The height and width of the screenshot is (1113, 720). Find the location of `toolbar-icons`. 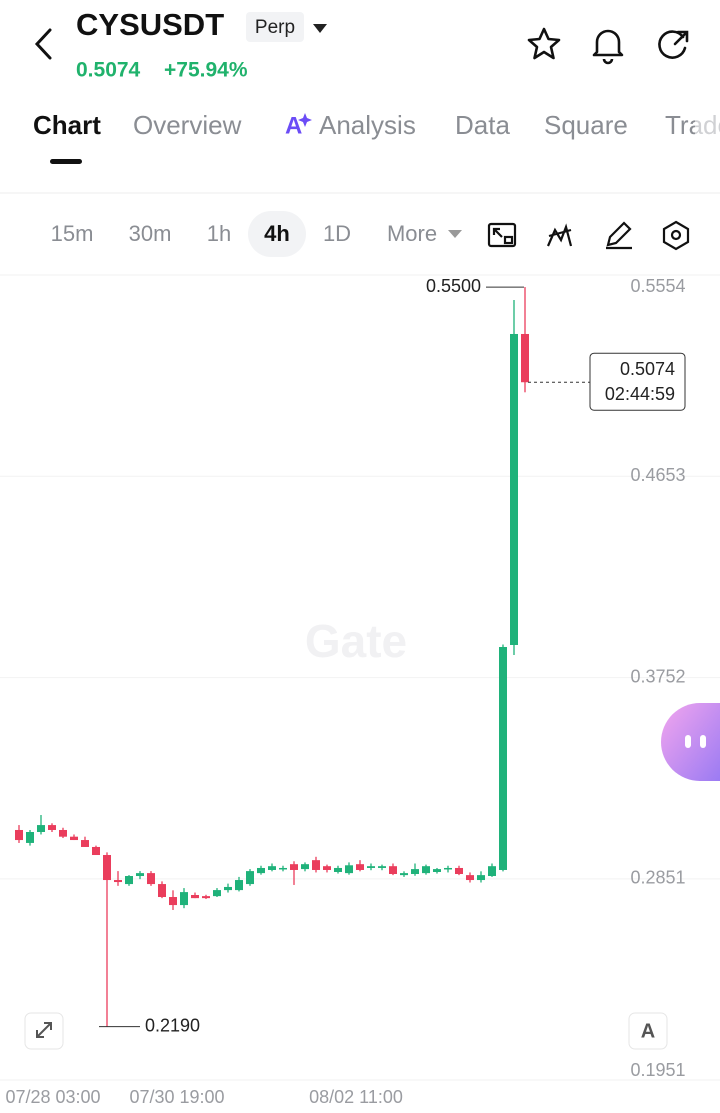

toolbar-icons is located at coordinates (588, 235).